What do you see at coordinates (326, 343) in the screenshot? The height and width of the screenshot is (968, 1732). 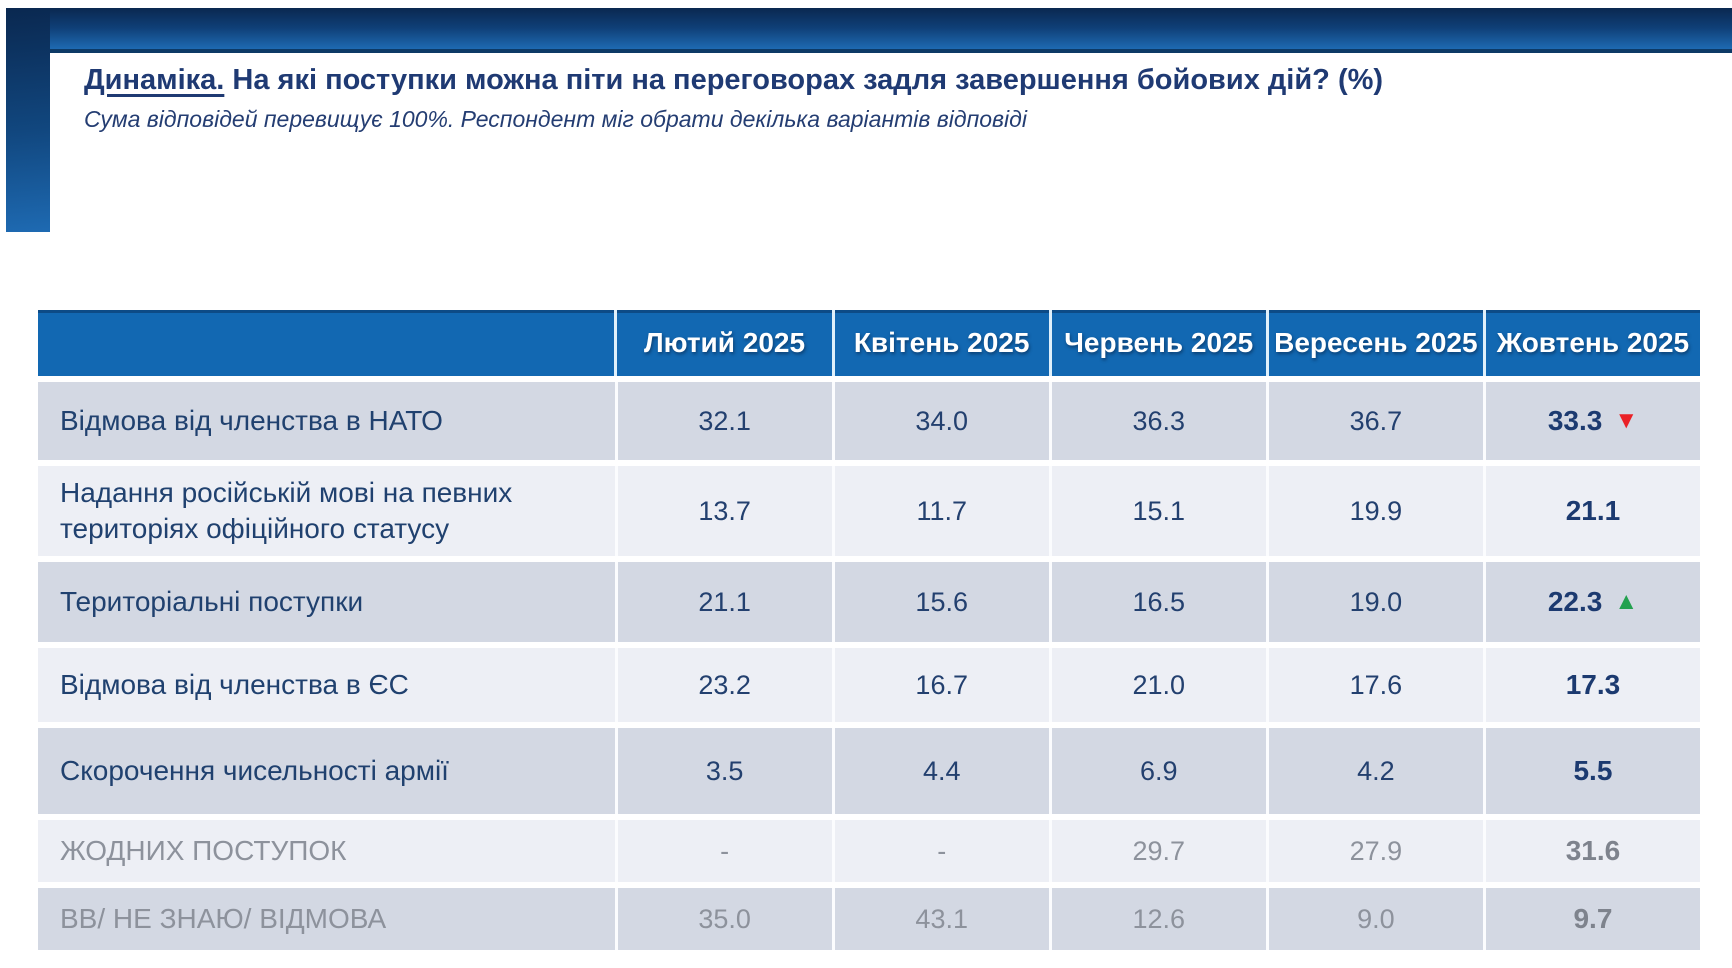 I see `corner-header-cell` at bounding box center [326, 343].